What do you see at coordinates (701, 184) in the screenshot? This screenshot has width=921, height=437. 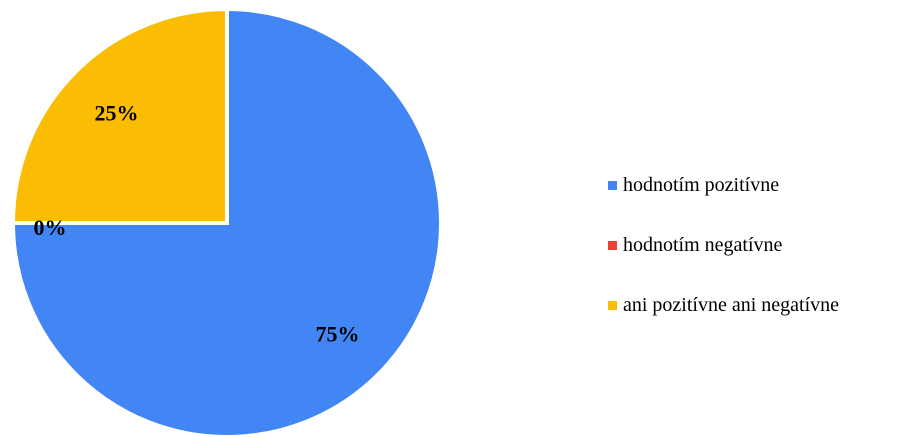 I see `legend-label: hodnotím pozitívne` at bounding box center [701, 184].